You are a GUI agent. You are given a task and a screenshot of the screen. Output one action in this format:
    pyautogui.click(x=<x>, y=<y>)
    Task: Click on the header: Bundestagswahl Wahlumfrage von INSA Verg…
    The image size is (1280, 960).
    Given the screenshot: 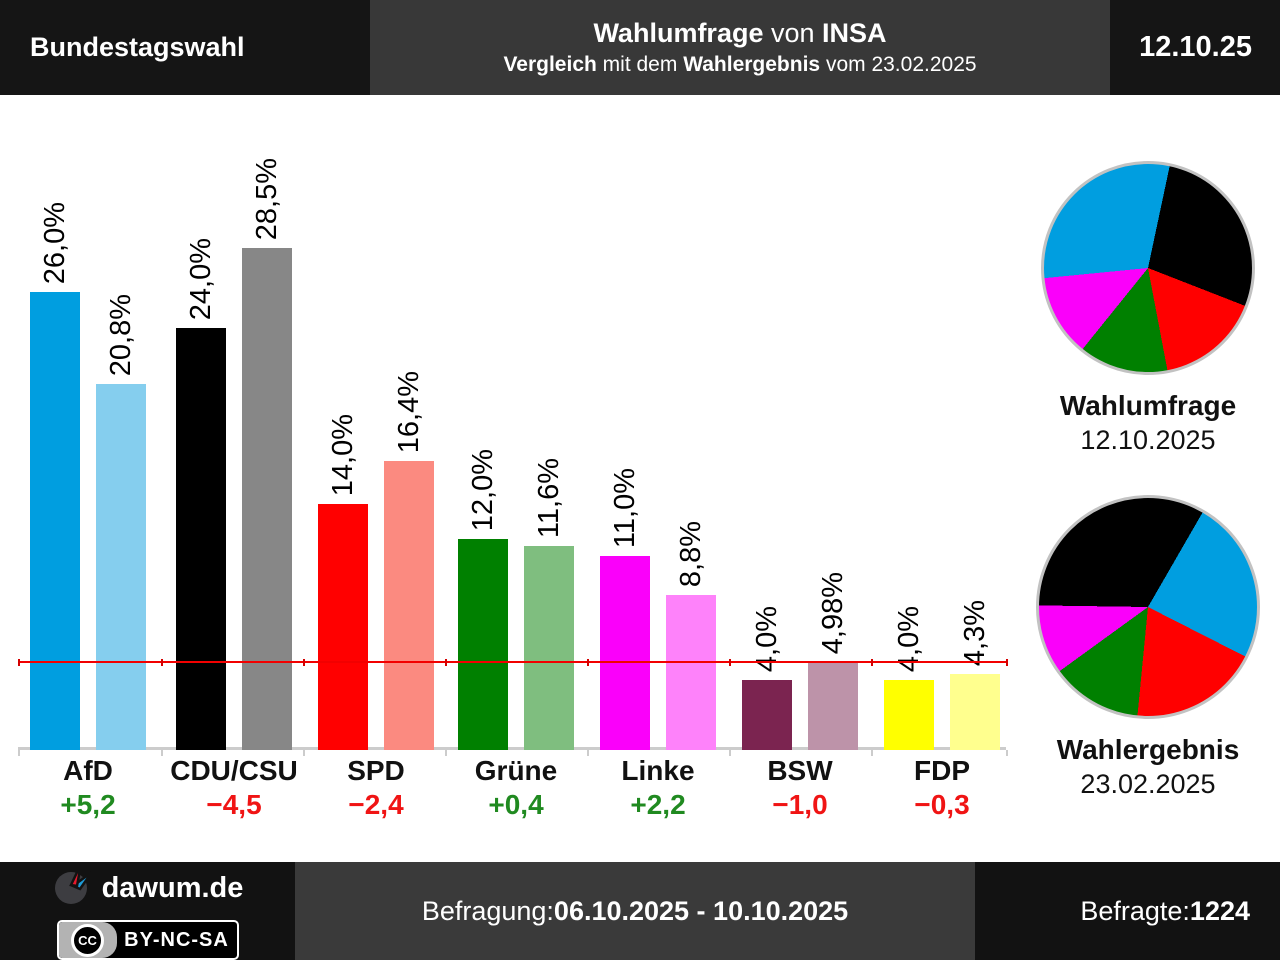 What is the action you would take?
    pyautogui.click(x=640, y=47)
    